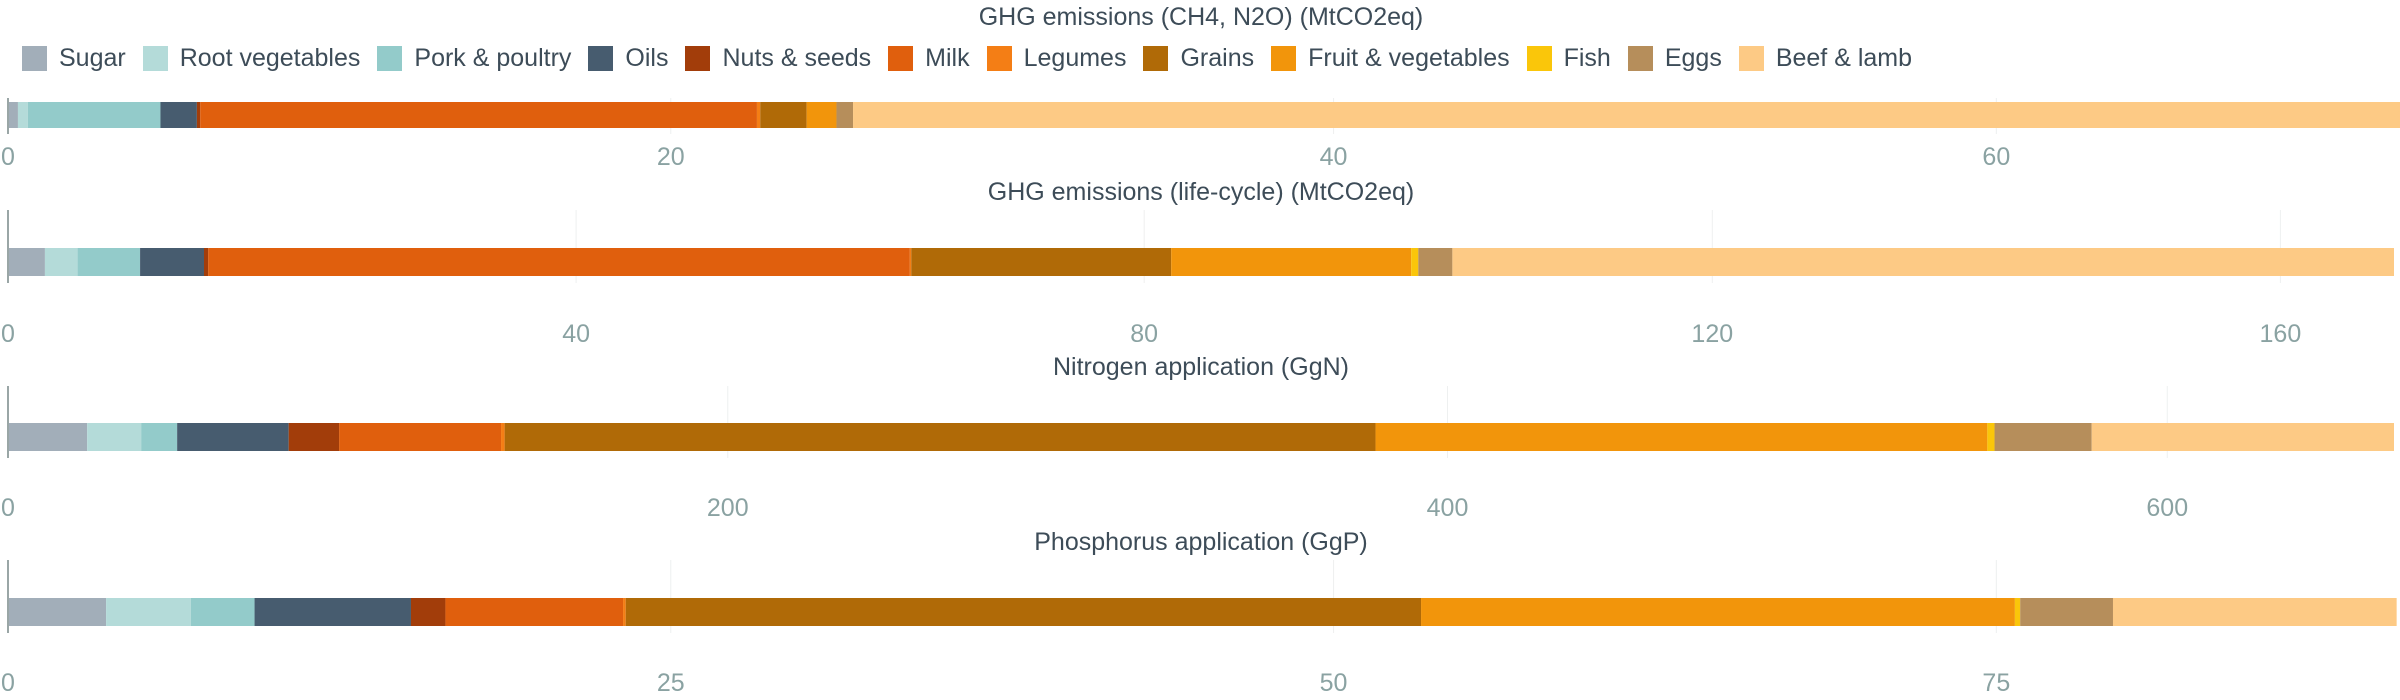 Image resolution: width=2400 pixels, height=700 pixels. Describe the element at coordinates (647, 57) in the screenshot. I see `legend-label: Oils` at that location.